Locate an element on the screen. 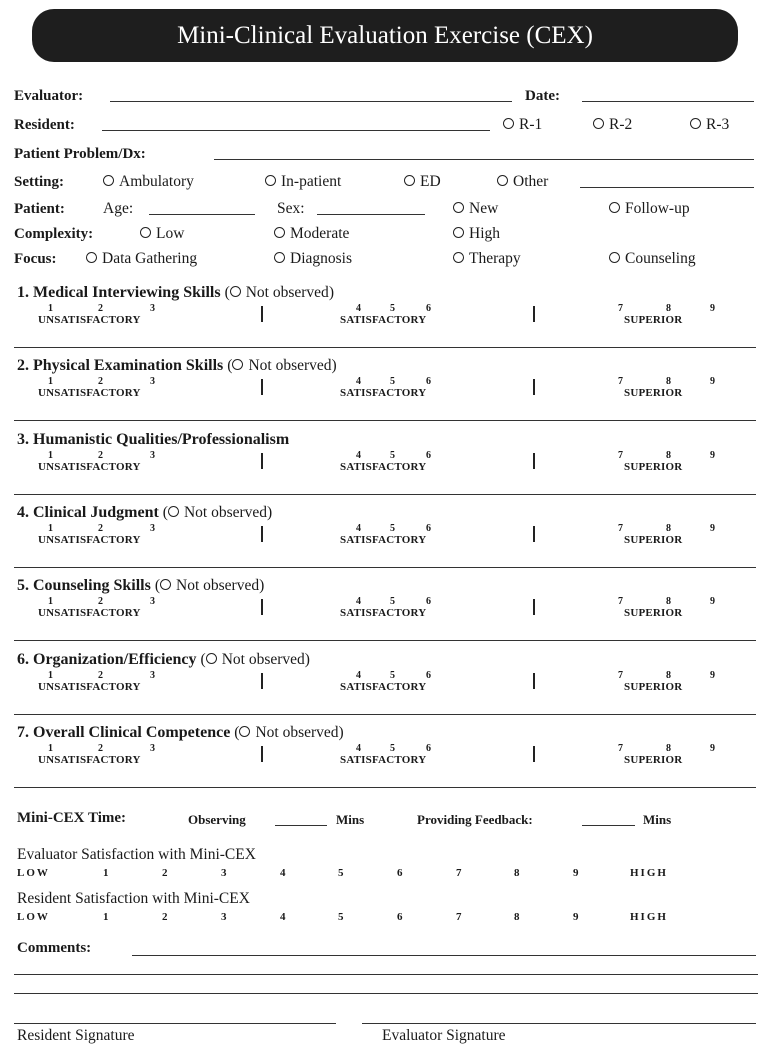  radio-inpatient: In-patient is located at coordinates (303, 182).